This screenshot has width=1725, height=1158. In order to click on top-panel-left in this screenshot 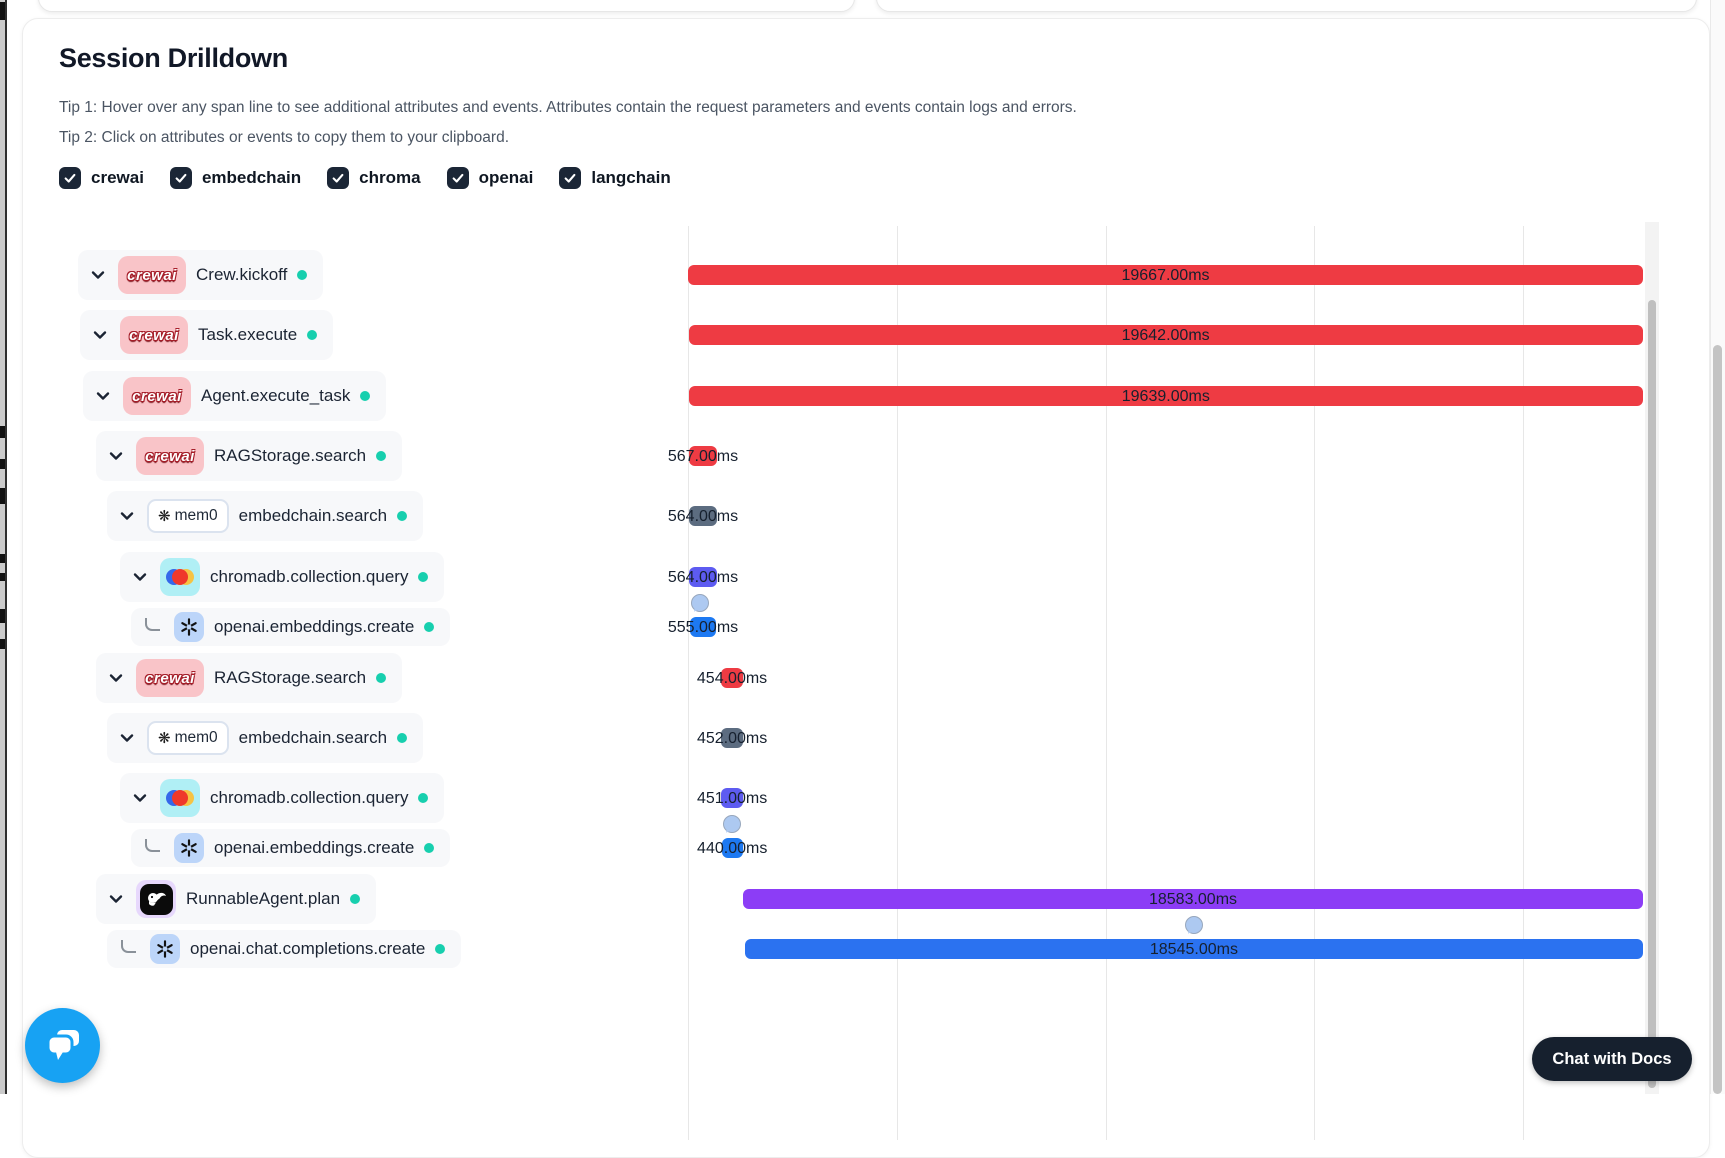, I will do `click(446, 6)`.